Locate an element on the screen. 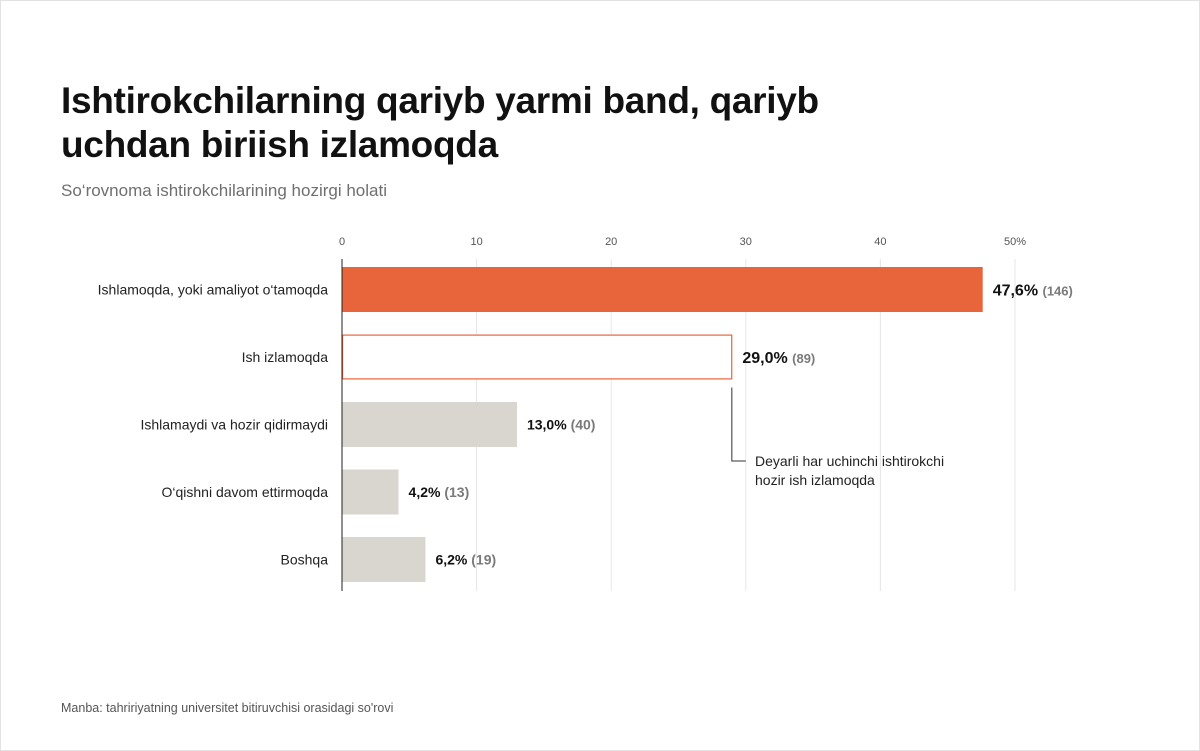 The width and height of the screenshot is (1200, 751). category-label: Ish izlamoqda is located at coordinates (285, 357).